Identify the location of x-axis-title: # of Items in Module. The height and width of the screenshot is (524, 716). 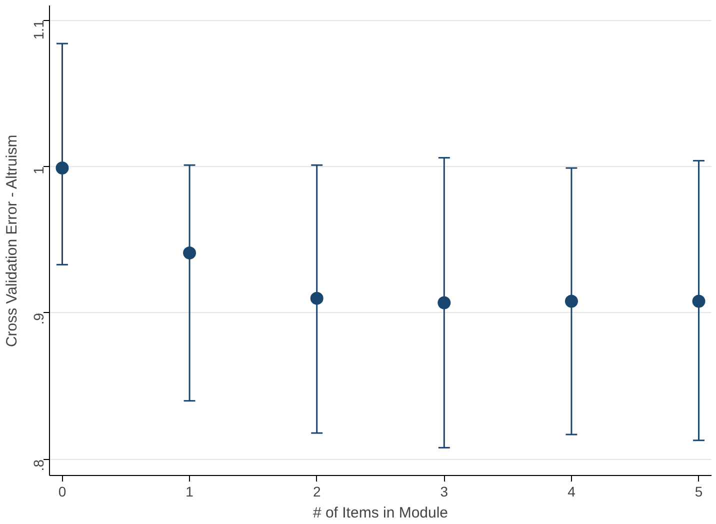
(380, 513).